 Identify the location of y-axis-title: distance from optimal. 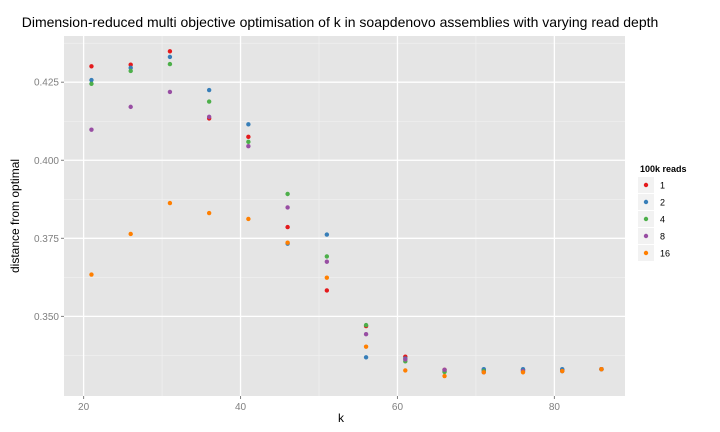
(15, 216).